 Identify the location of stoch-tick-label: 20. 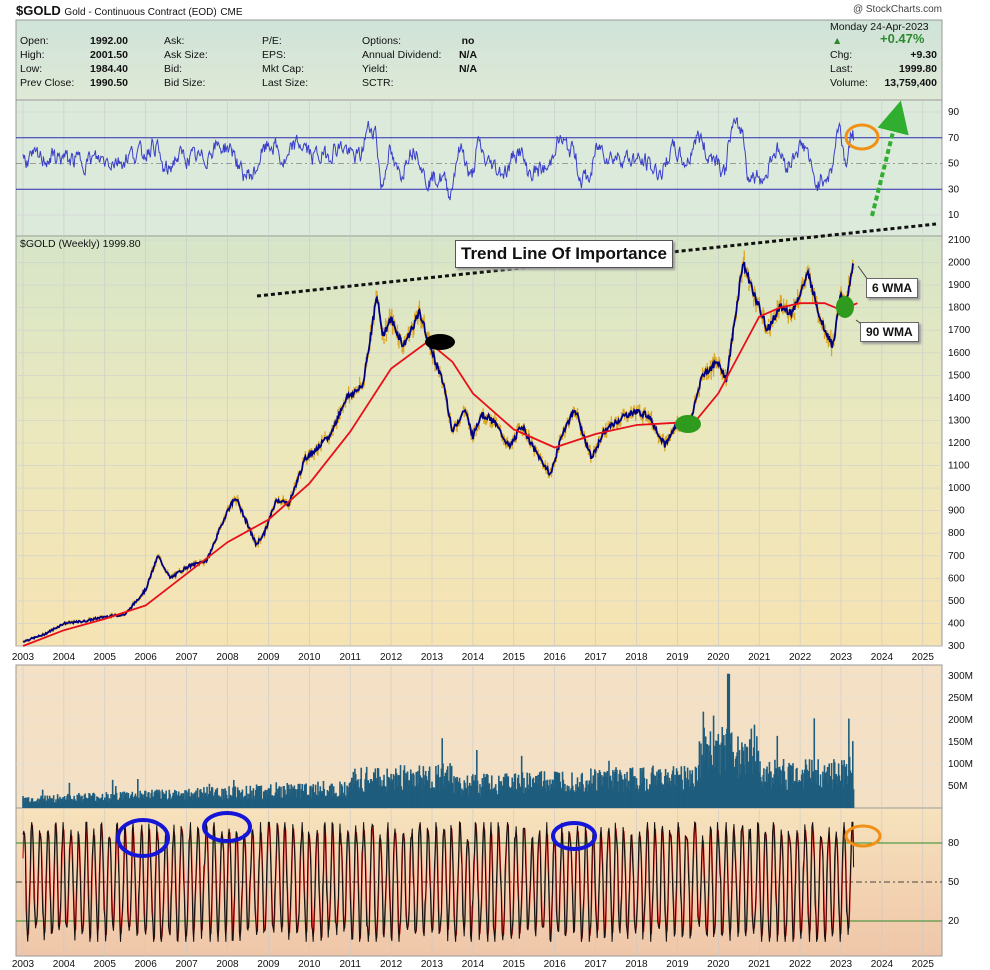
(954, 921).